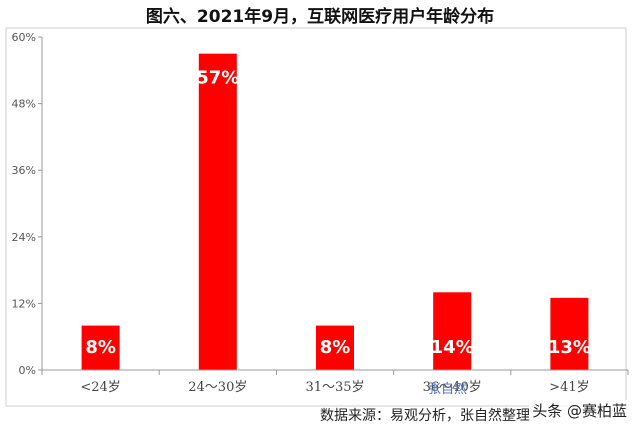 The width and height of the screenshot is (640, 432). What do you see at coordinates (27, 370) in the screenshot?
I see `y-tick-label: 0%` at bounding box center [27, 370].